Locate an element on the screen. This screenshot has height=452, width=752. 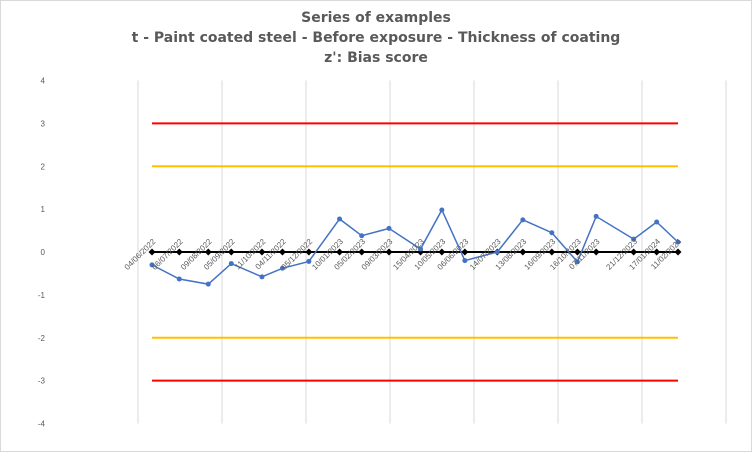
chart-y-tick-label: 2 is located at coordinates (43, 166).